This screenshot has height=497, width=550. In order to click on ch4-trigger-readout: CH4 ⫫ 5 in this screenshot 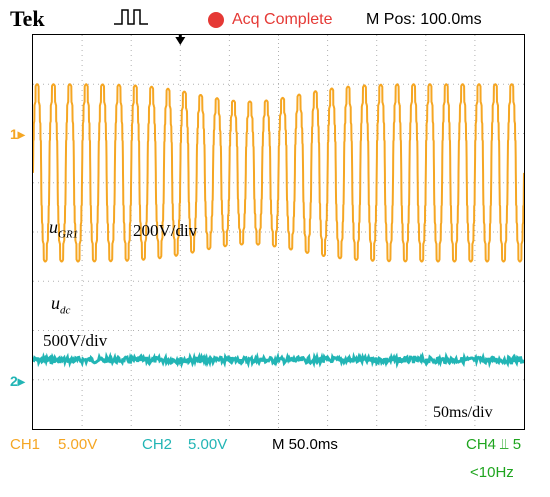, I will do `click(494, 444)`.